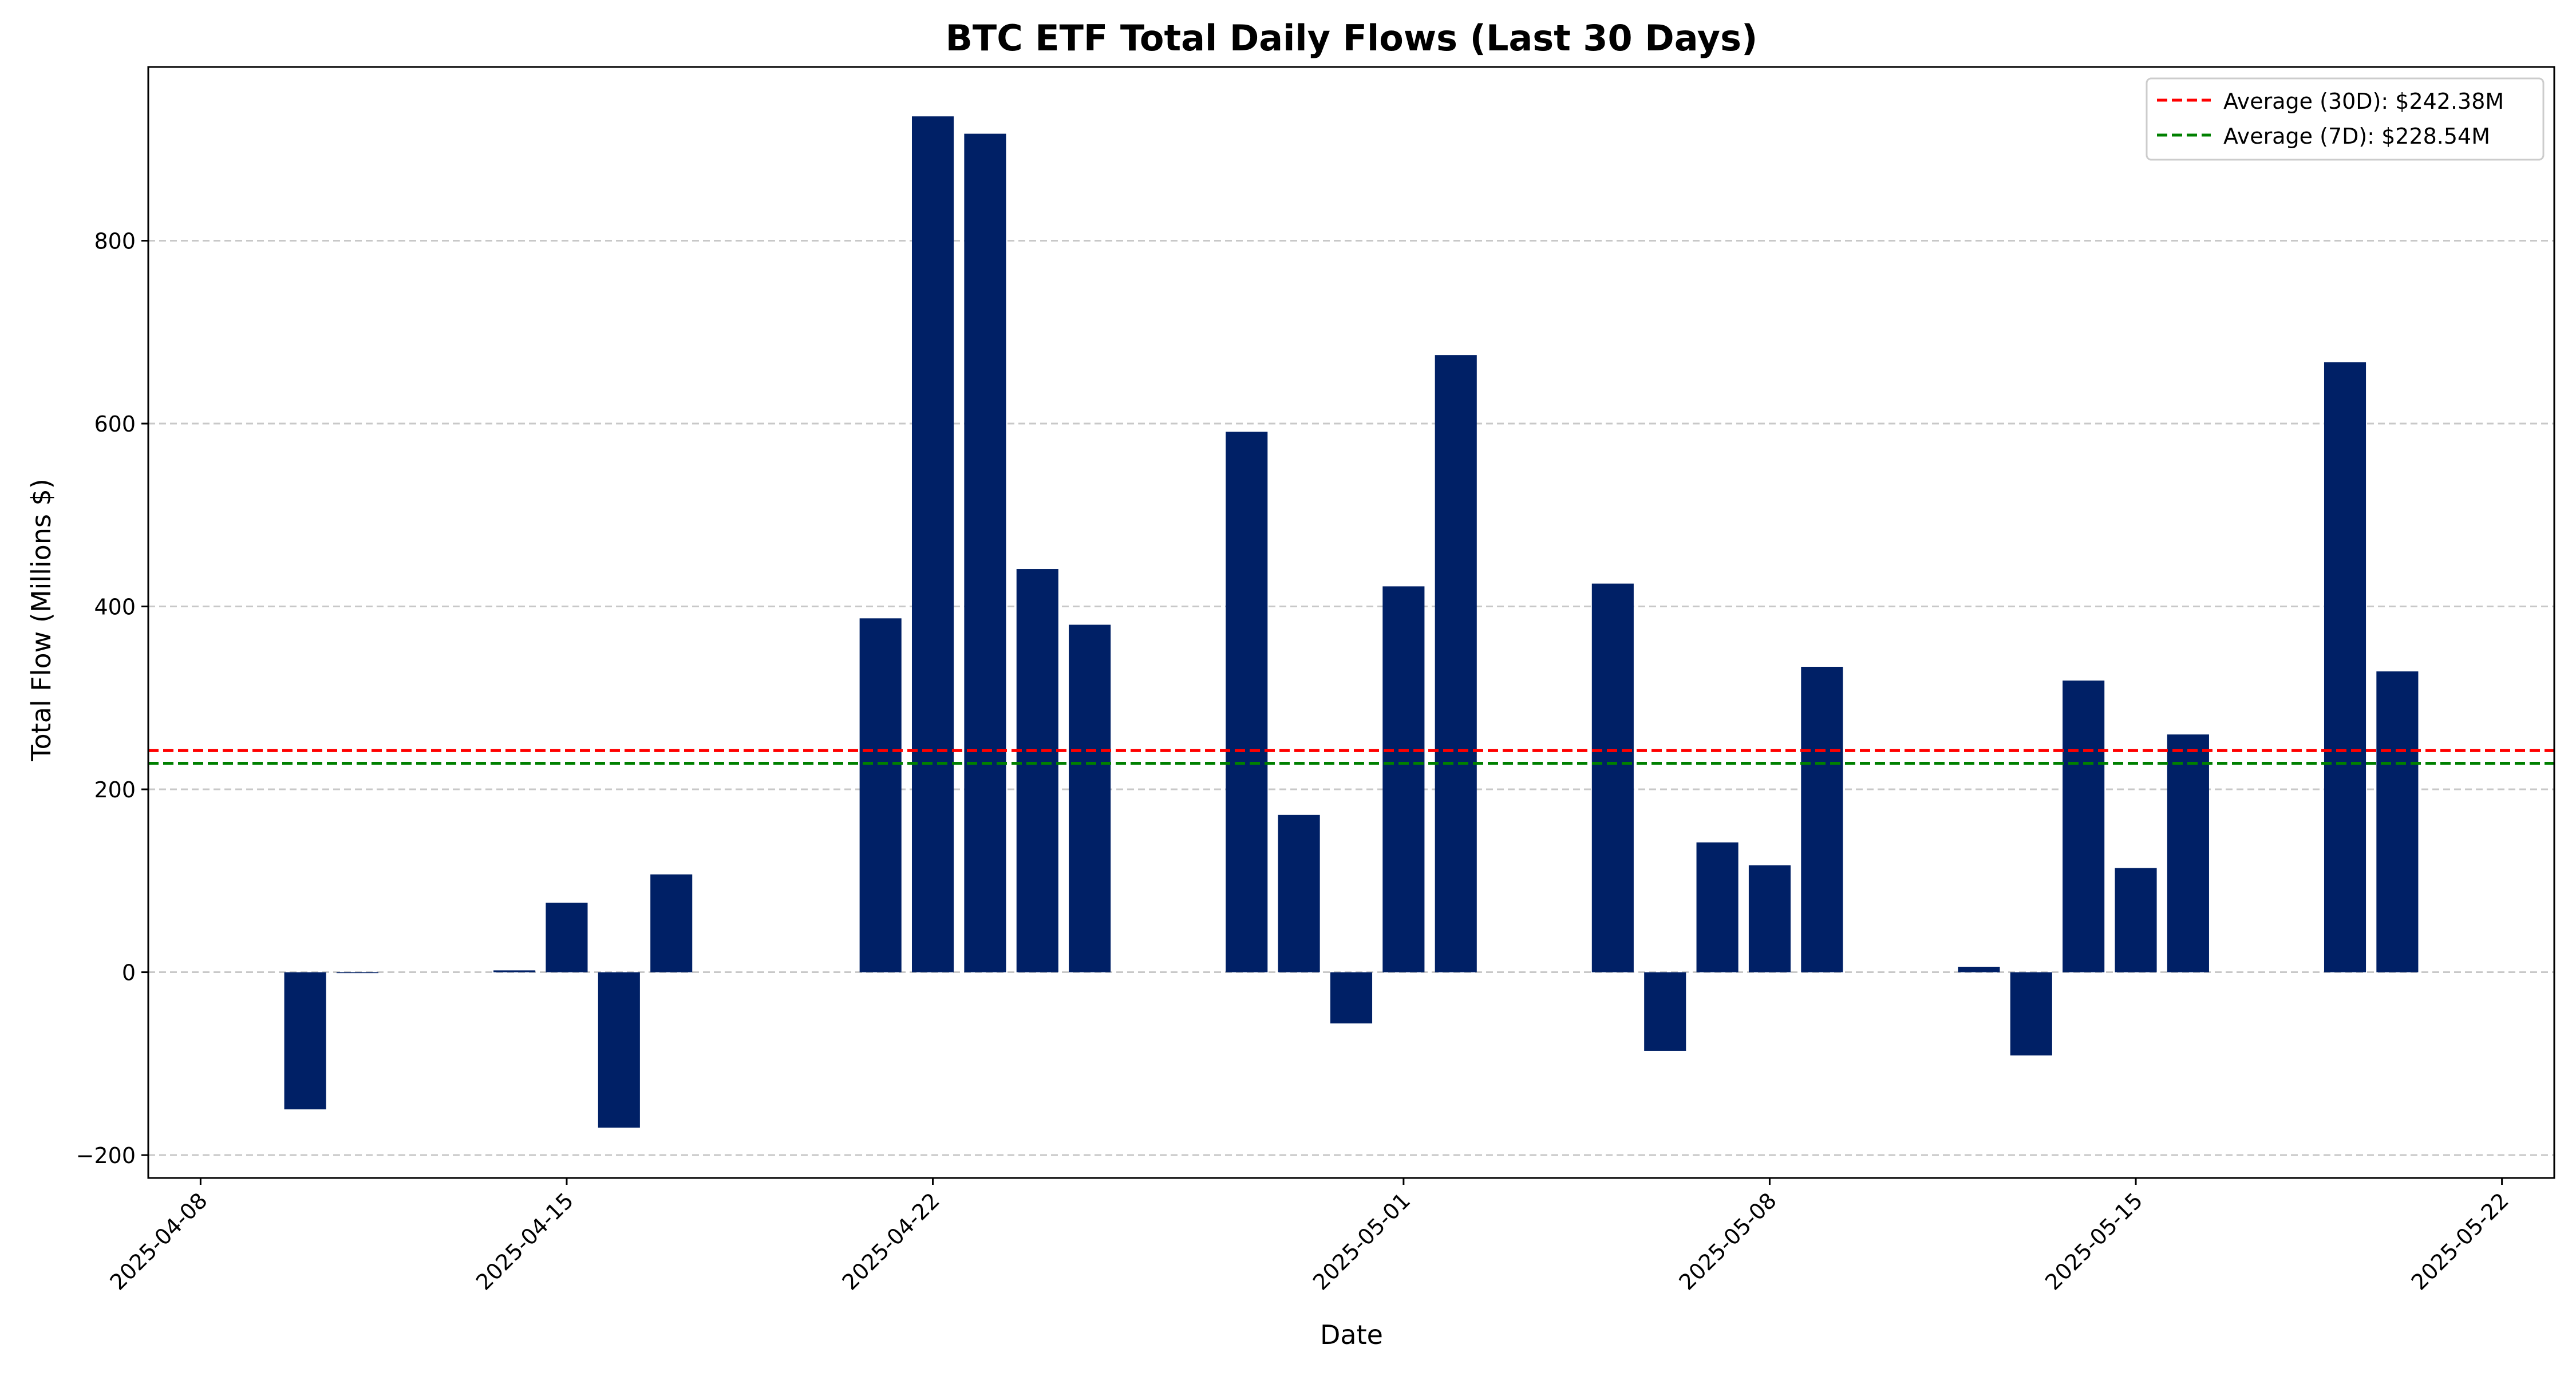 This screenshot has height=1376, width=2576. I want to click on legend-box, so click(2345, 119).